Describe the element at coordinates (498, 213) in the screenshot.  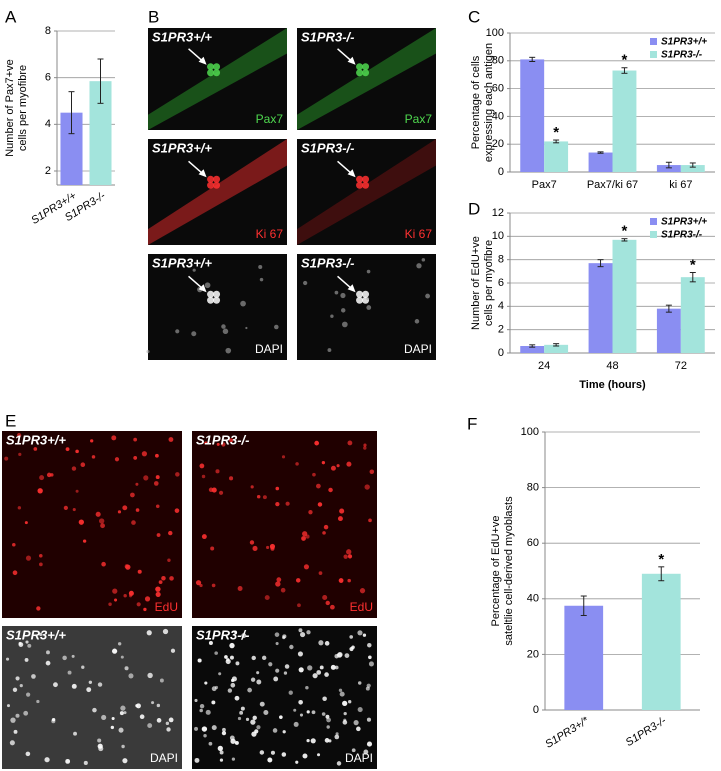
I see `y-tick-label: 12` at that location.